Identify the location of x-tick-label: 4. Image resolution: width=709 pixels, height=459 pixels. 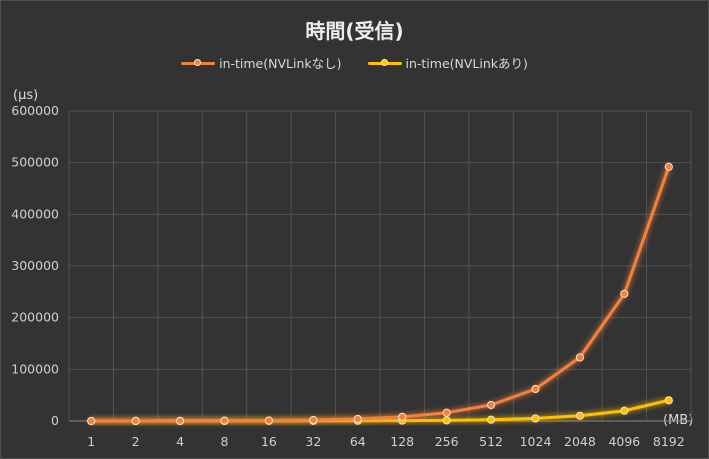
(180, 441).